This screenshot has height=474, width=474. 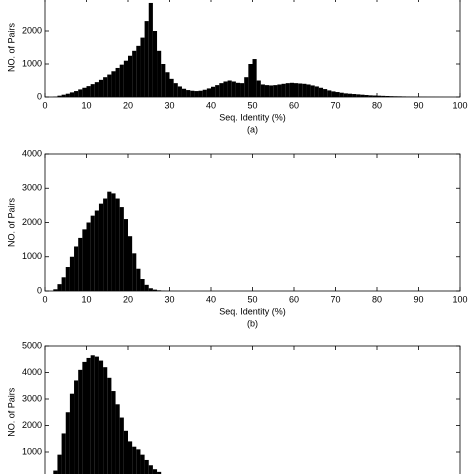 I want to click on y-tick-label: 0, so click(x=39, y=290).